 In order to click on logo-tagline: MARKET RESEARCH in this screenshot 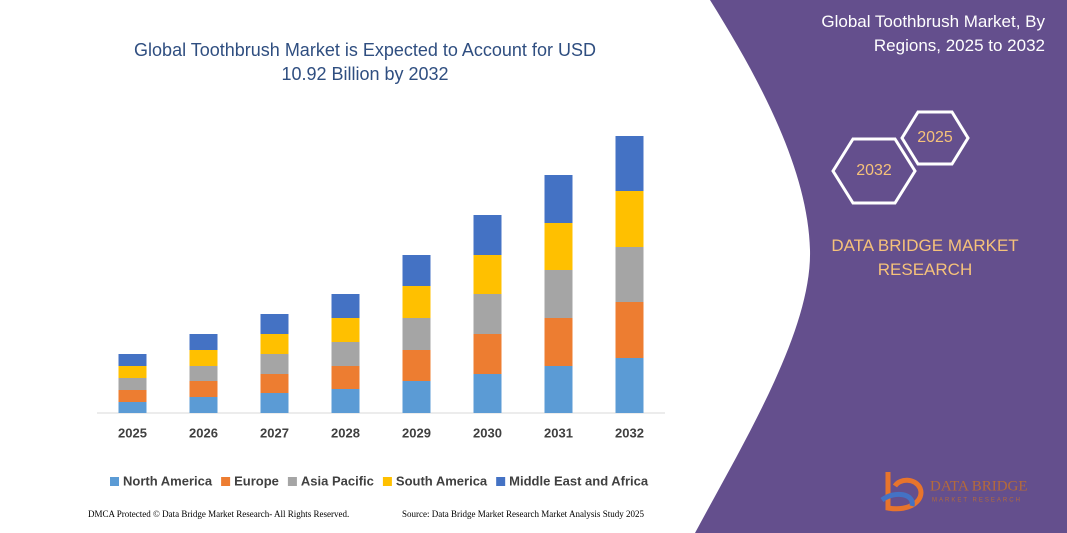, I will do `click(977, 501)`.